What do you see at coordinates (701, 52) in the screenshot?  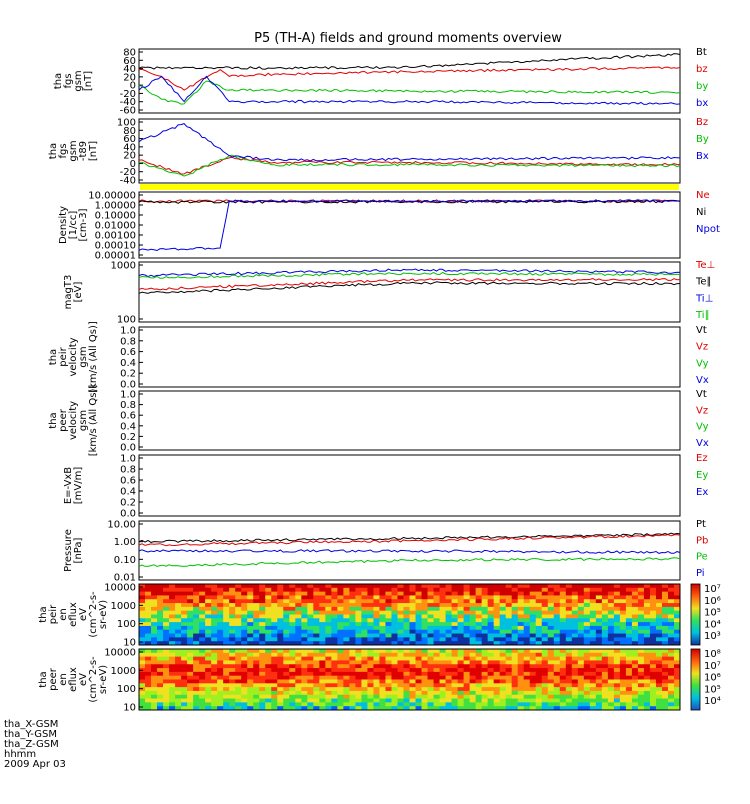 I see `legend-item: Bt` at bounding box center [701, 52].